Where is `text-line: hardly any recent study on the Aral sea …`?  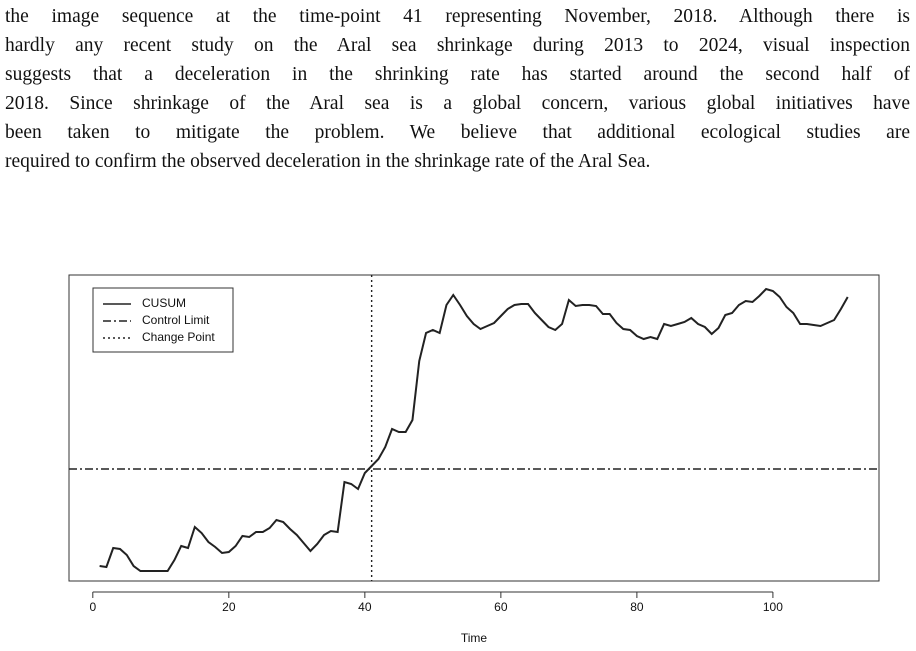 text-line: hardly any recent study on the Aral sea … is located at coordinates (457, 45).